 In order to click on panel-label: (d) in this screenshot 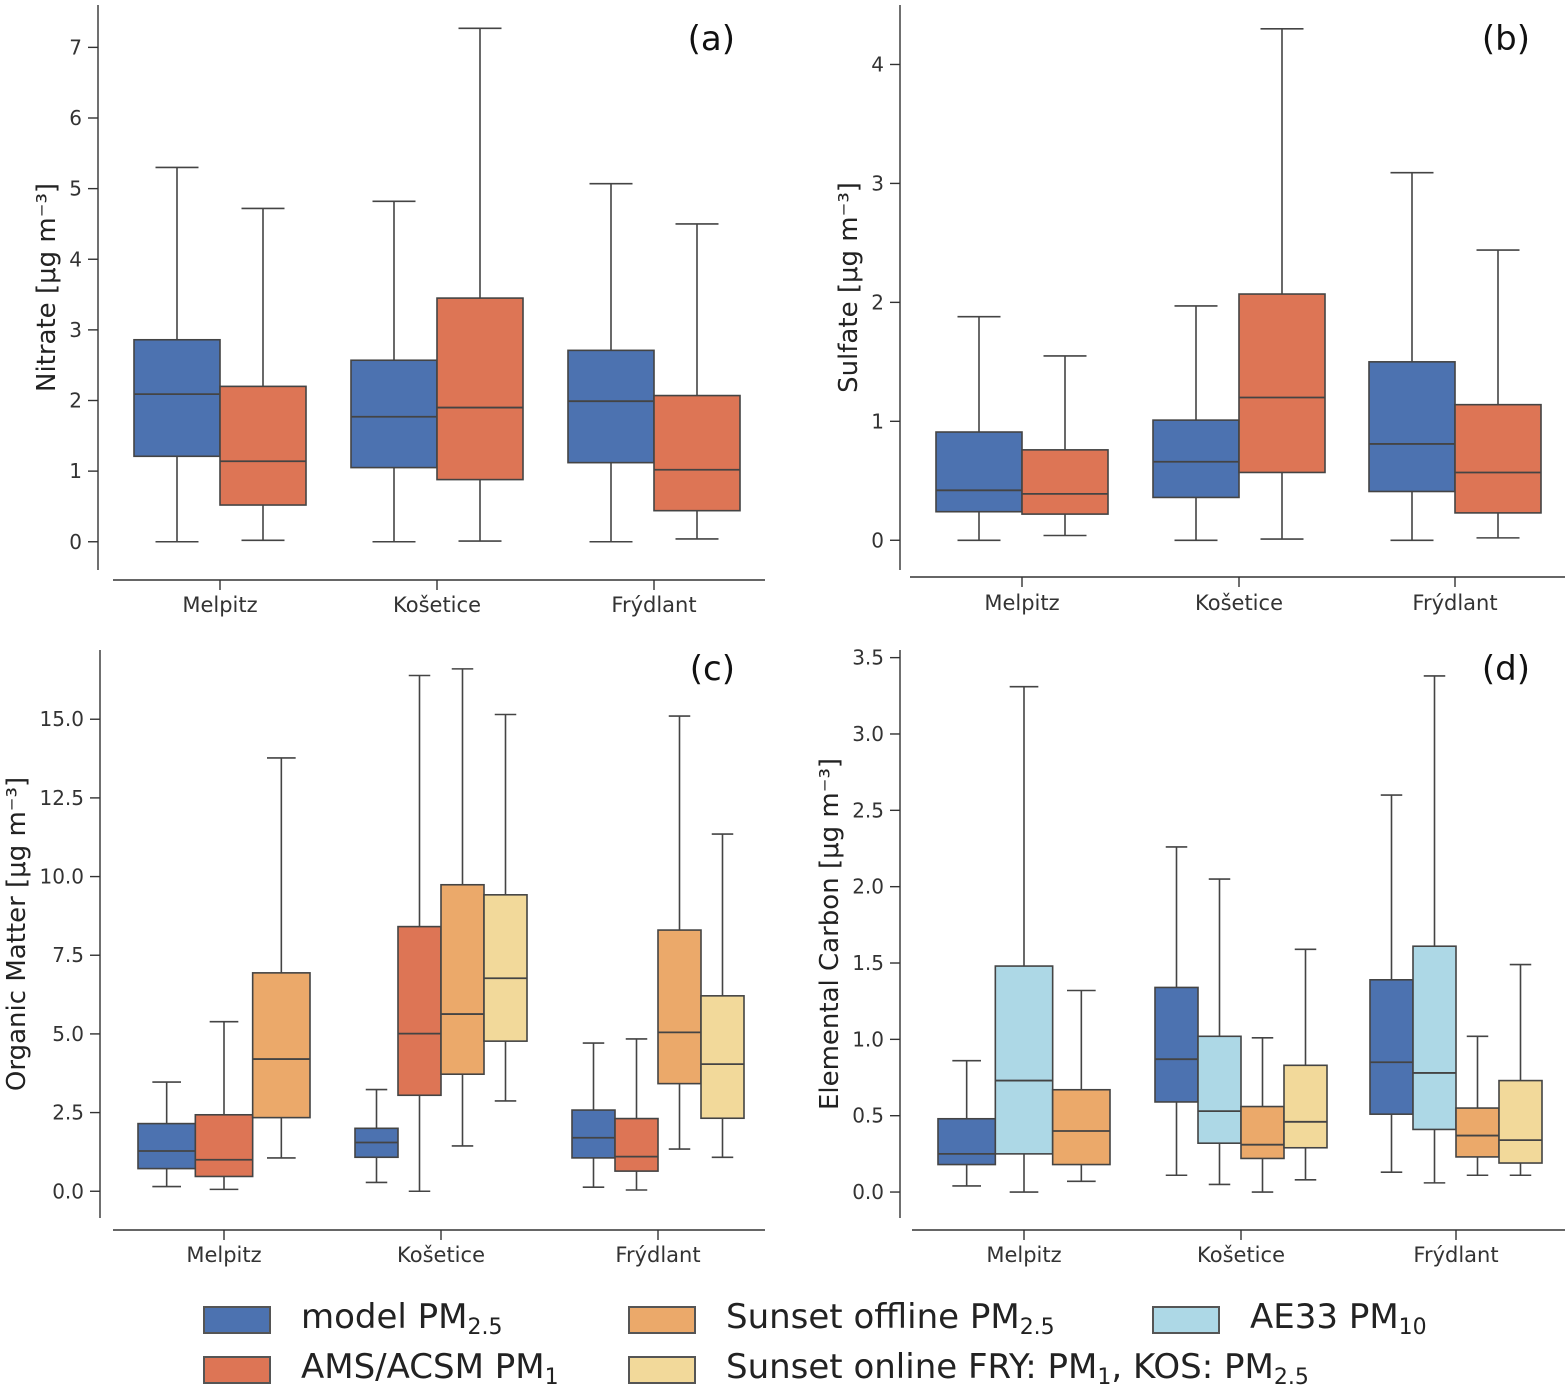, I will do `click(1506, 669)`.